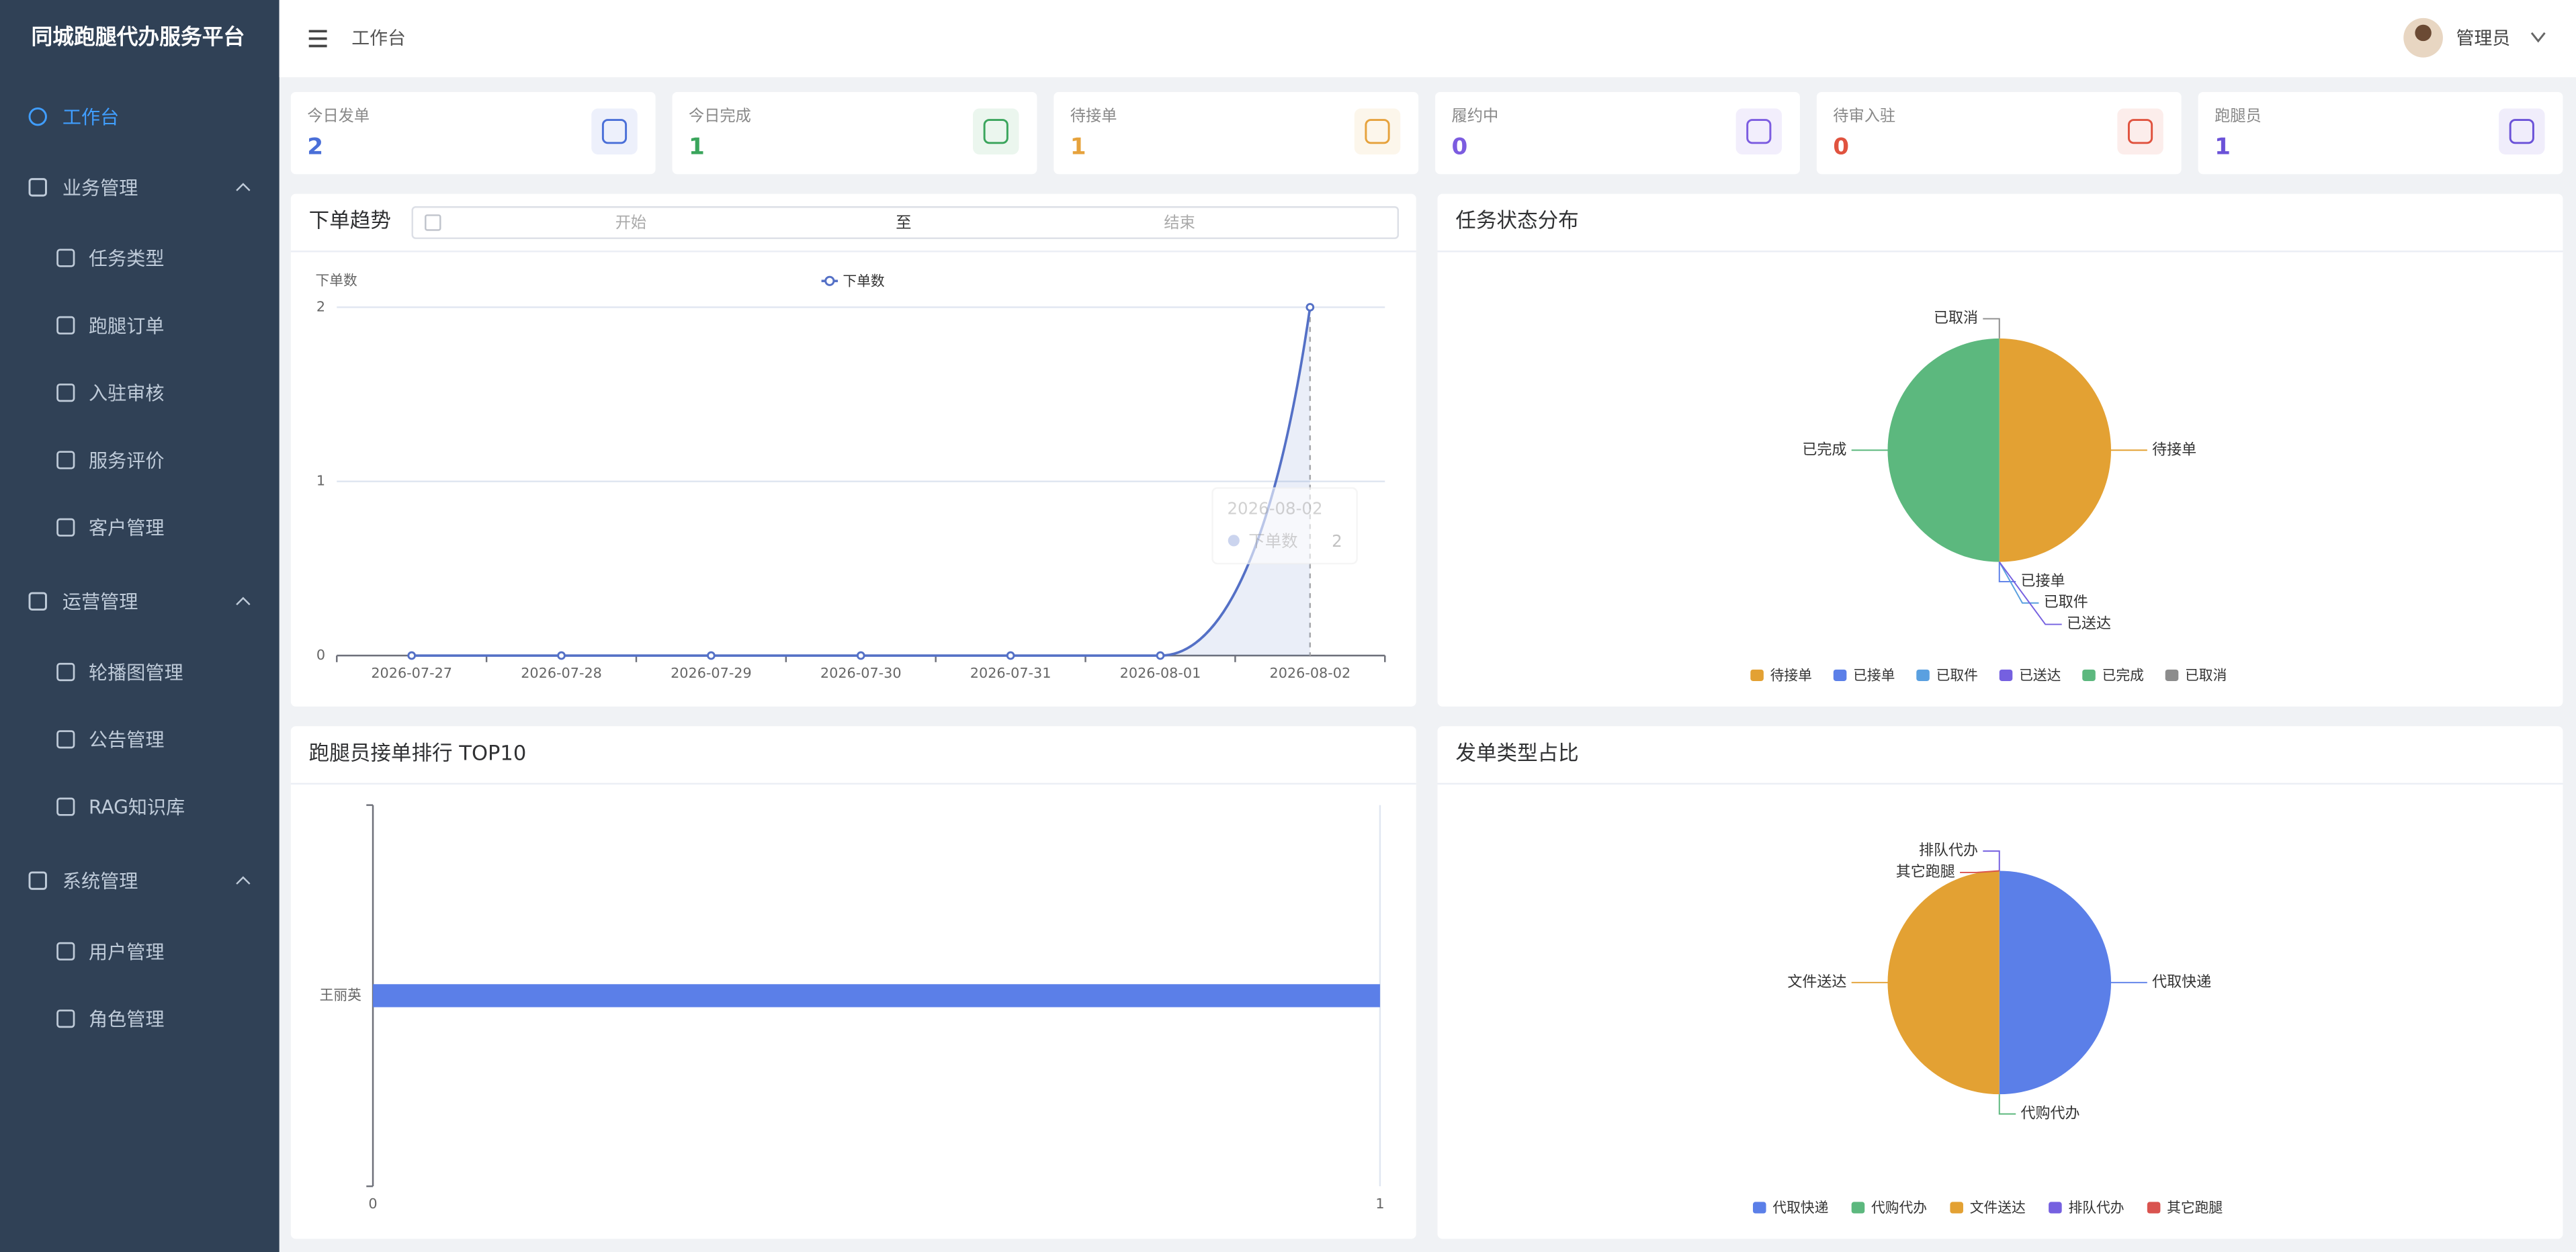  What do you see at coordinates (126, 460) in the screenshot?
I see `submenu-item: 服务评价` at bounding box center [126, 460].